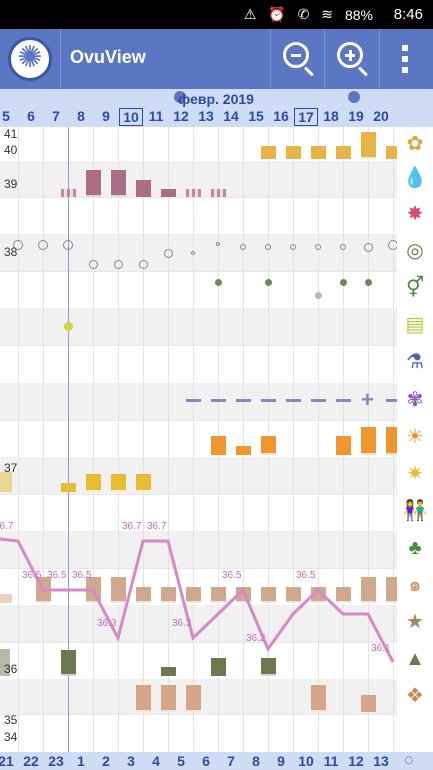  What do you see at coordinates (351, 59) in the screenshot?
I see `zoom-in-button` at bounding box center [351, 59].